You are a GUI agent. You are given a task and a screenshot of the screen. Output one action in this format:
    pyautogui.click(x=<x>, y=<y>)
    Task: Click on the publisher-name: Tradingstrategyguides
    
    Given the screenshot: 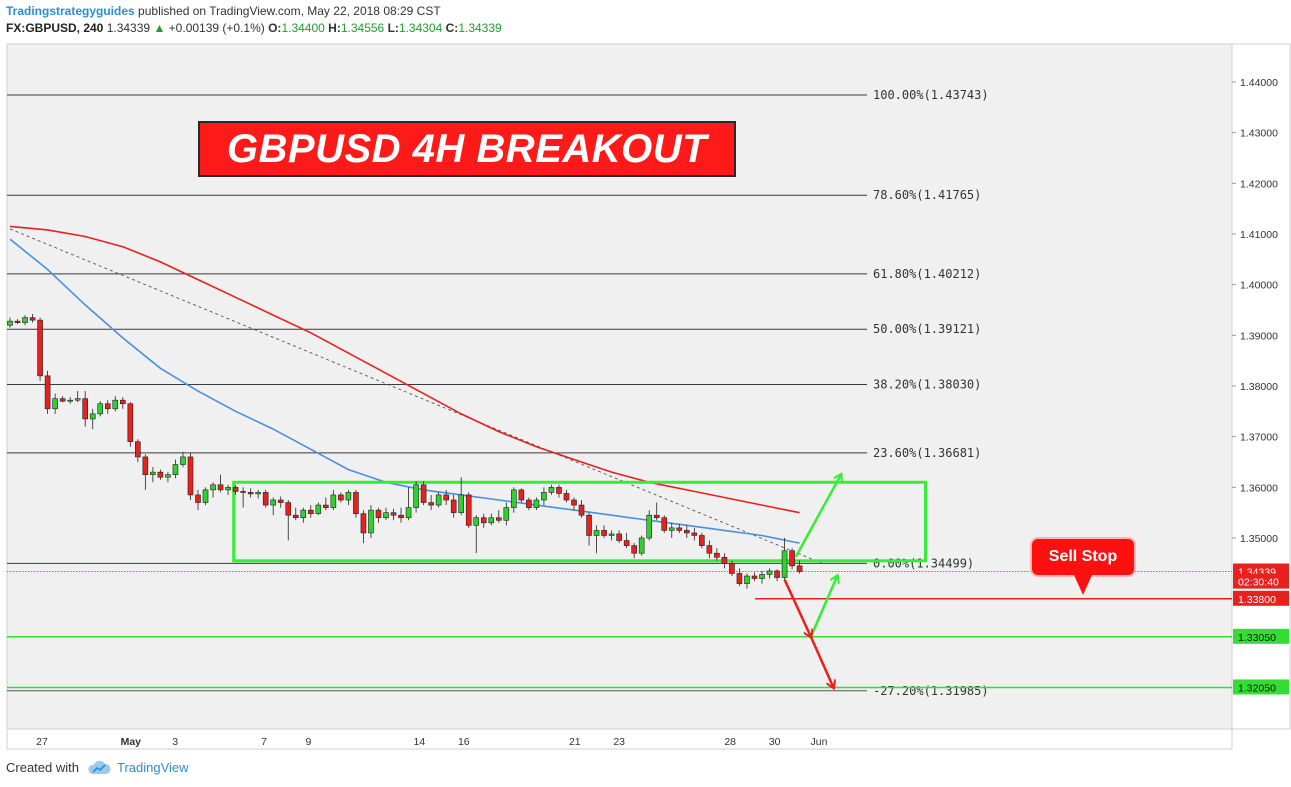 What is the action you would take?
    pyautogui.click(x=70, y=11)
    